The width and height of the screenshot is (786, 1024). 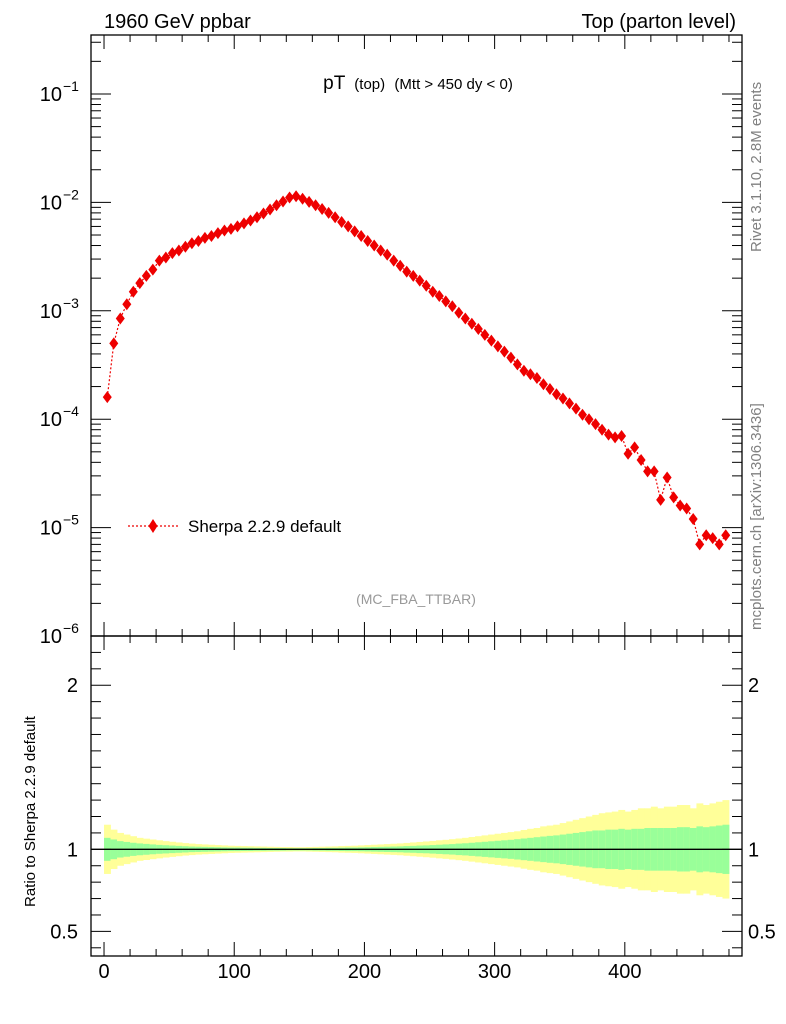 I want to click on y-main-tick-exponent: −3, so click(x=71, y=303).